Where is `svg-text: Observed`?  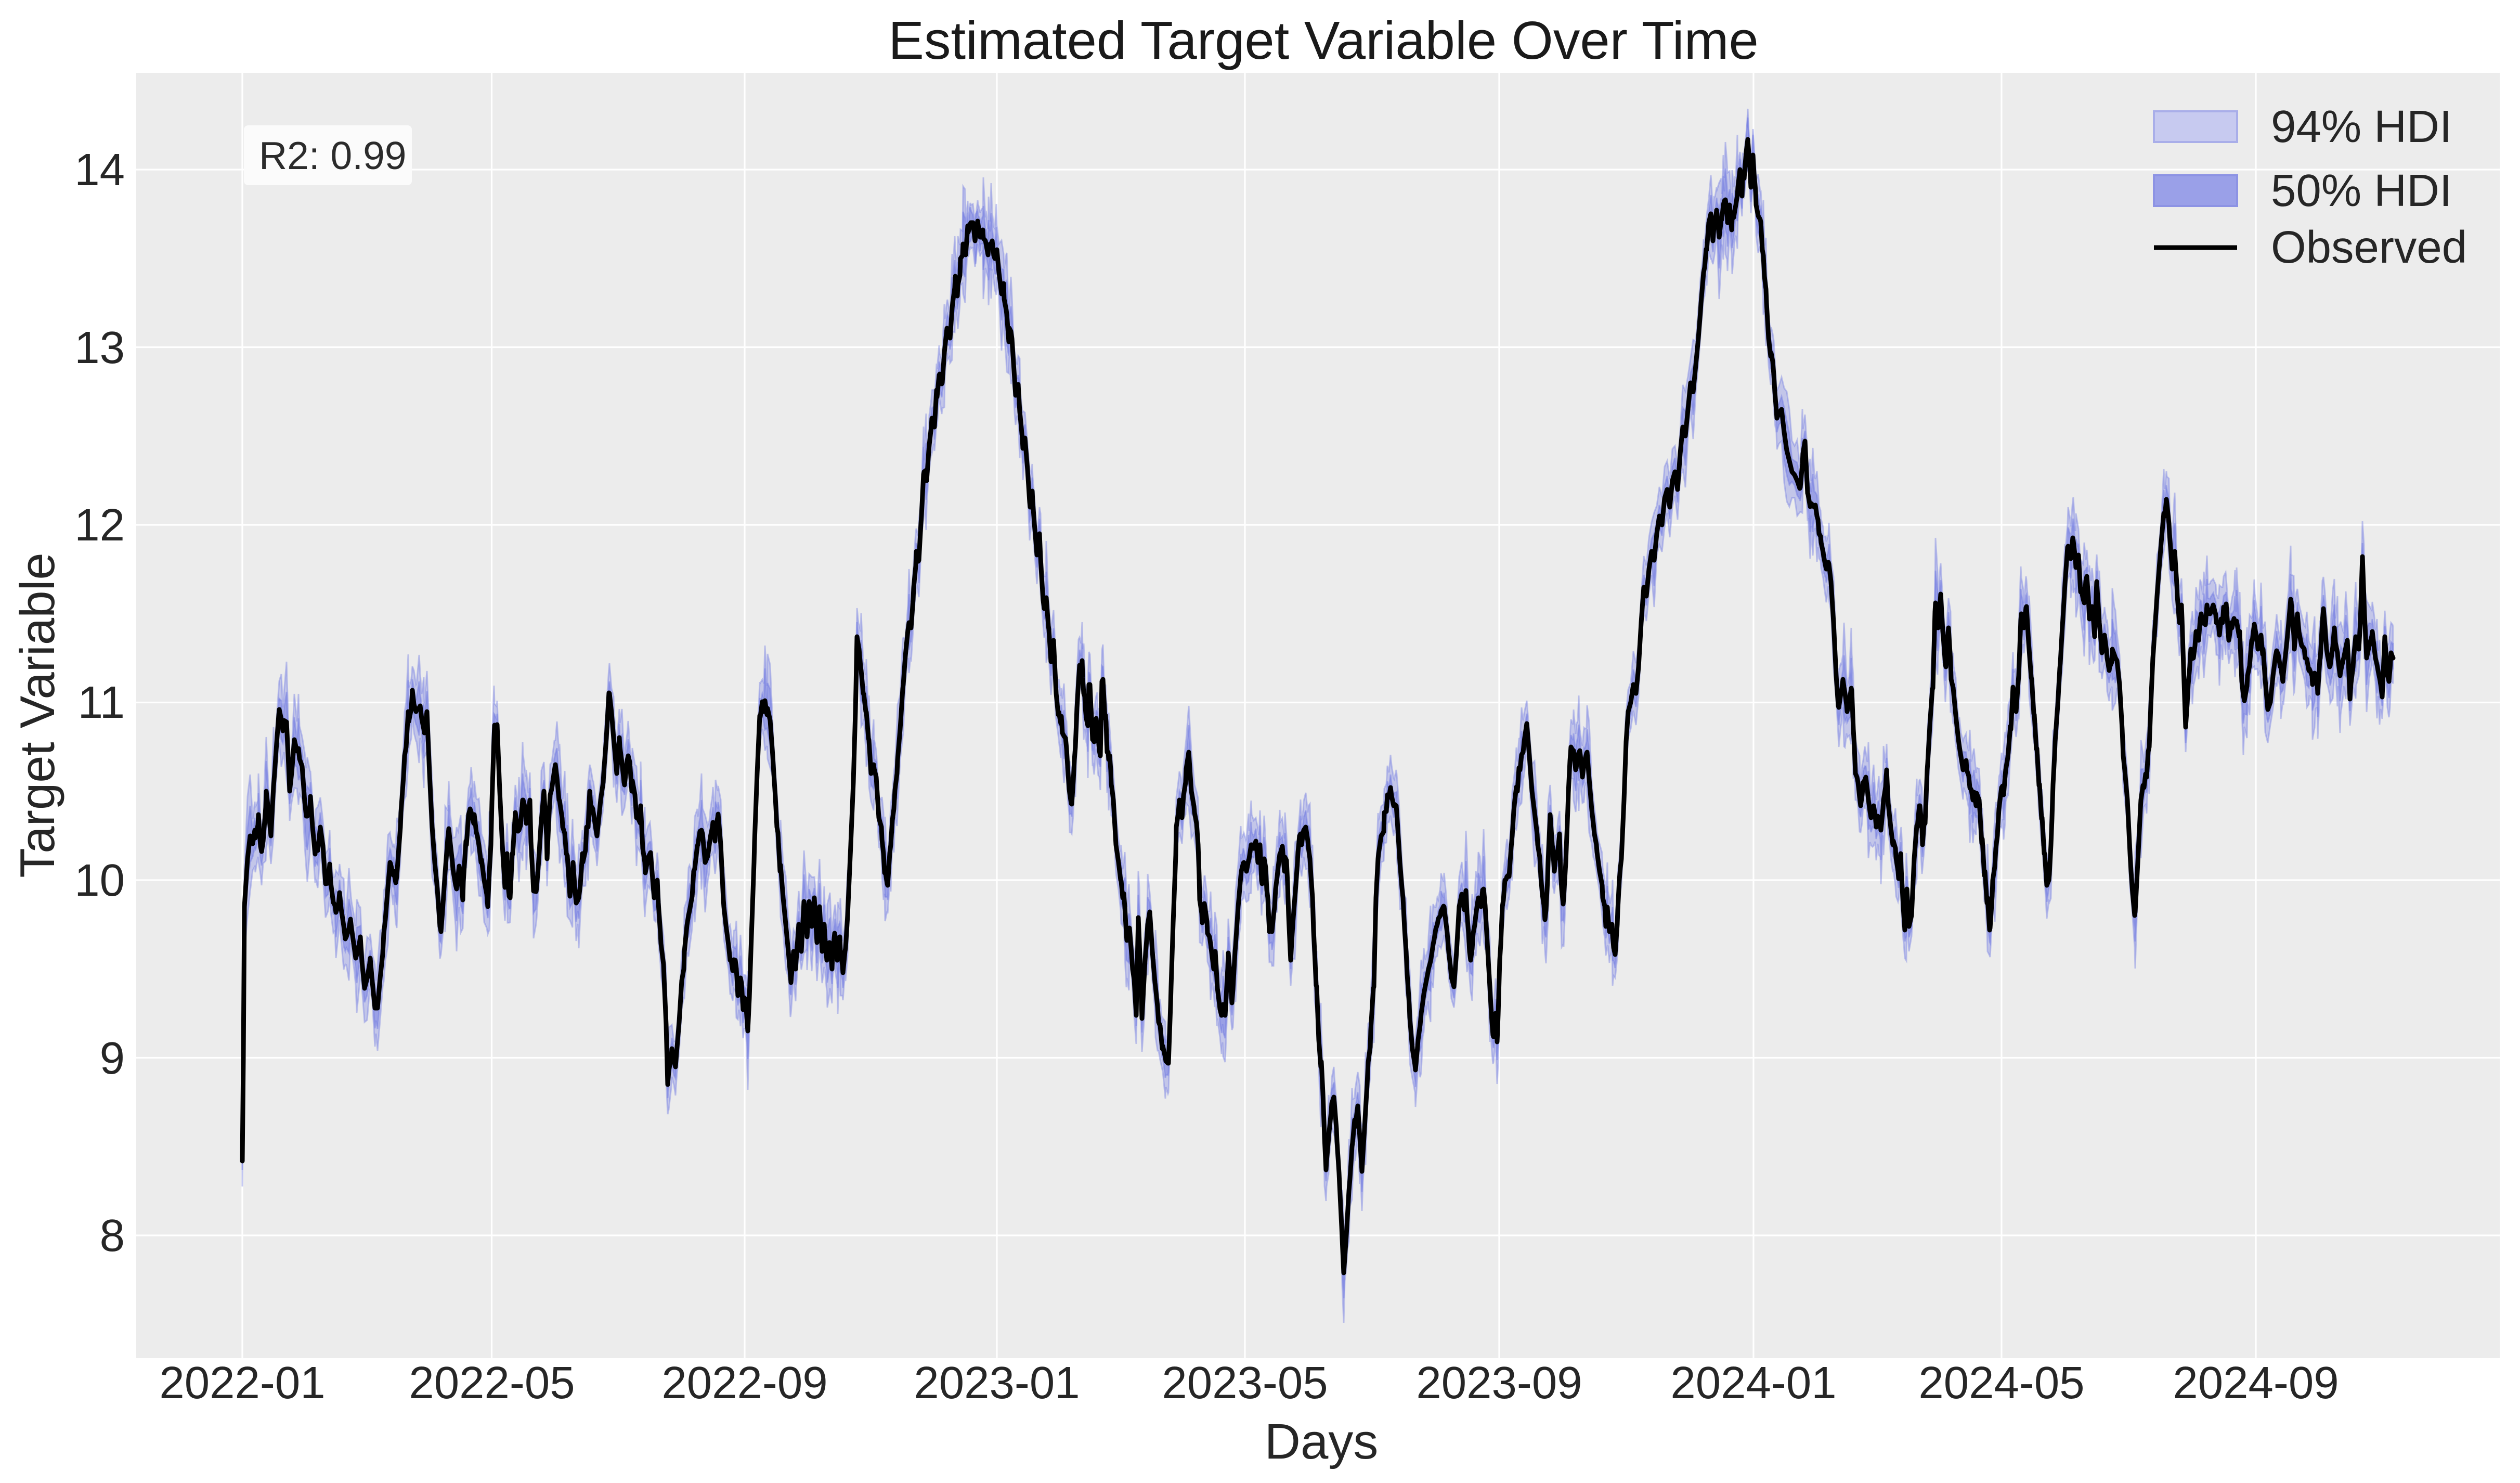
svg-text: Observed is located at coordinates (2369, 247).